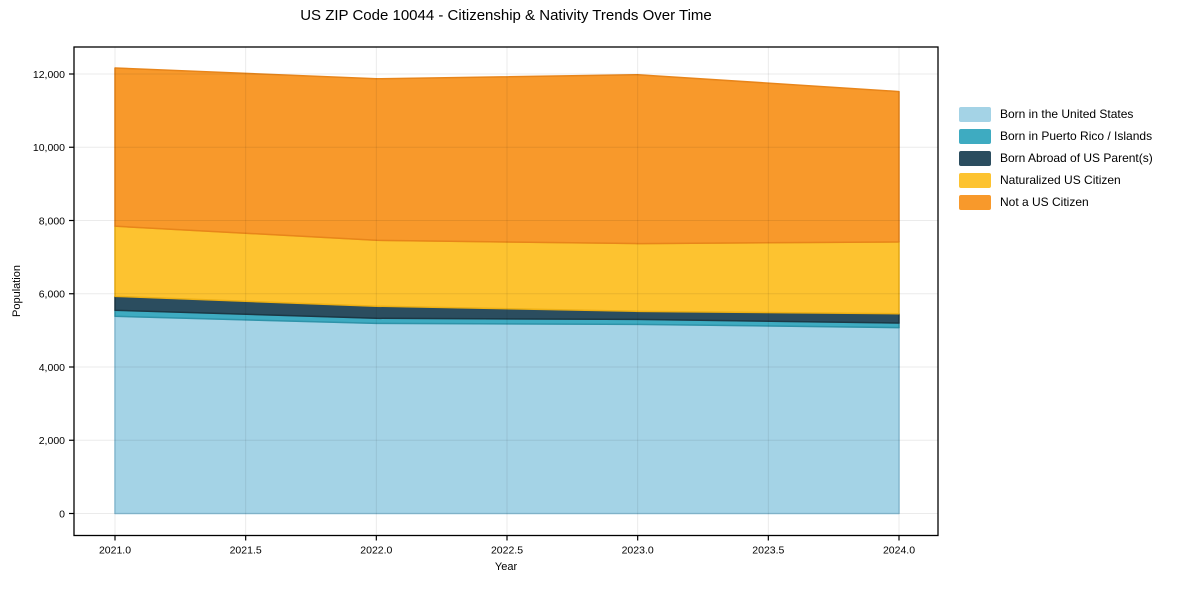  Describe the element at coordinates (507, 551) in the screenshot. I see `x-tick-label: 2022.5` at that location.